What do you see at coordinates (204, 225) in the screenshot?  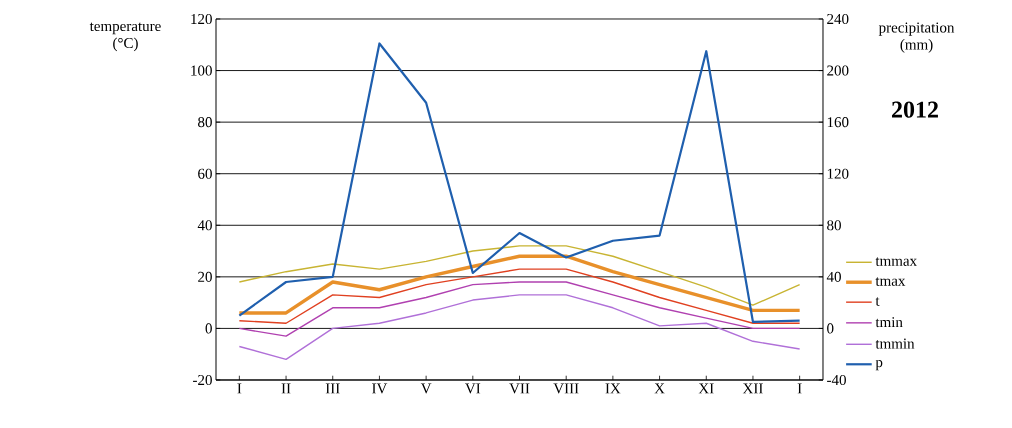 I see `y-tick-label: 40` at bounding box center [204, 225].